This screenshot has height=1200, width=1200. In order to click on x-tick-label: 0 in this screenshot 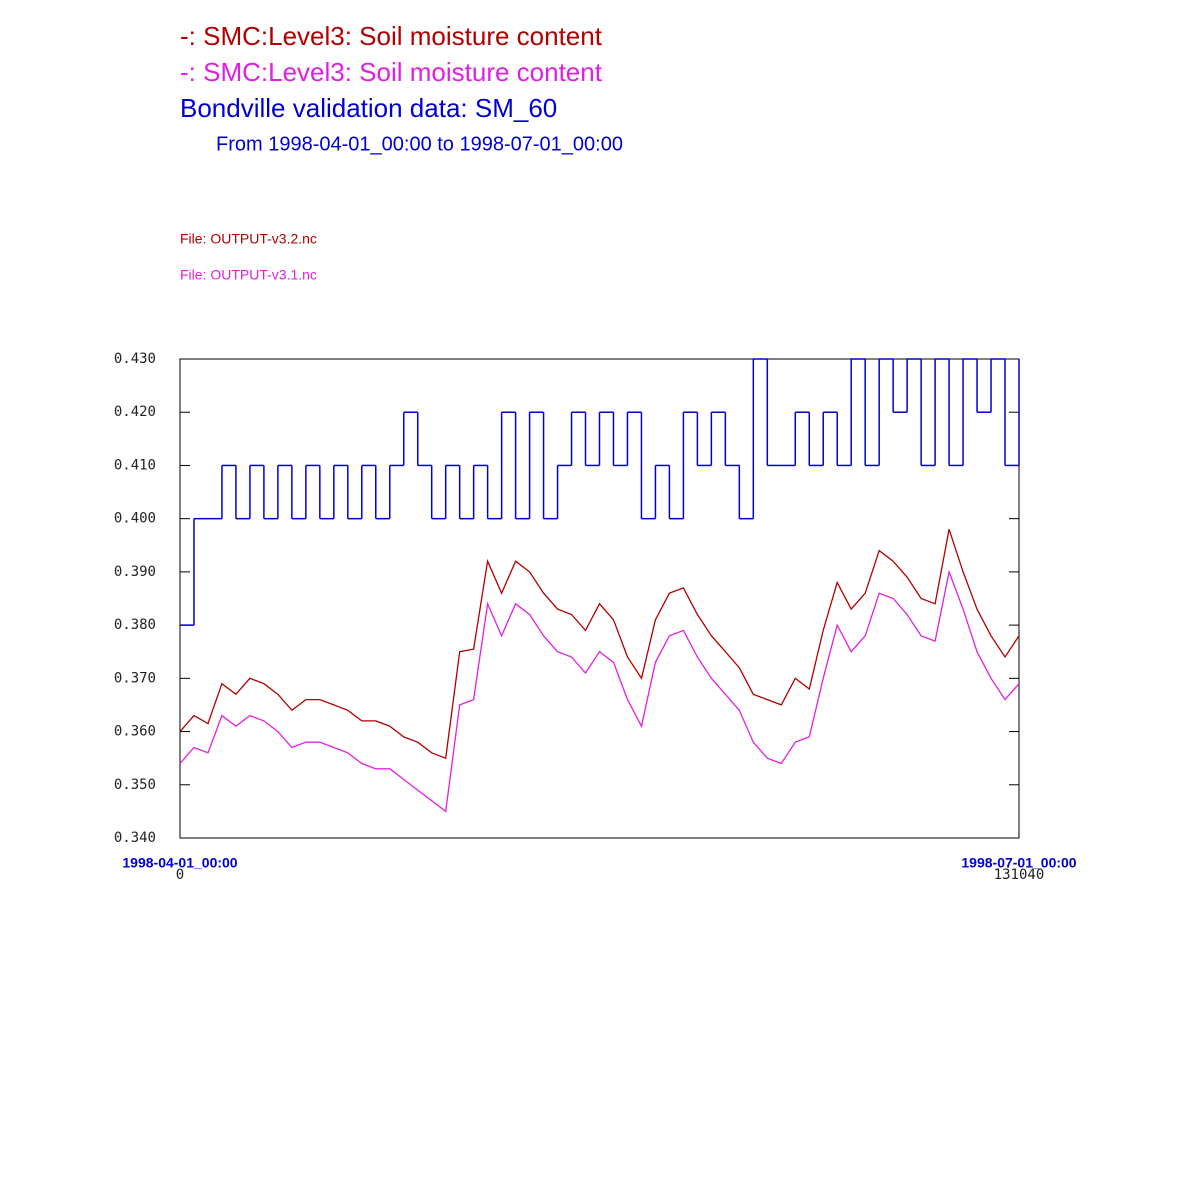, I will do `click(180, 875)`.